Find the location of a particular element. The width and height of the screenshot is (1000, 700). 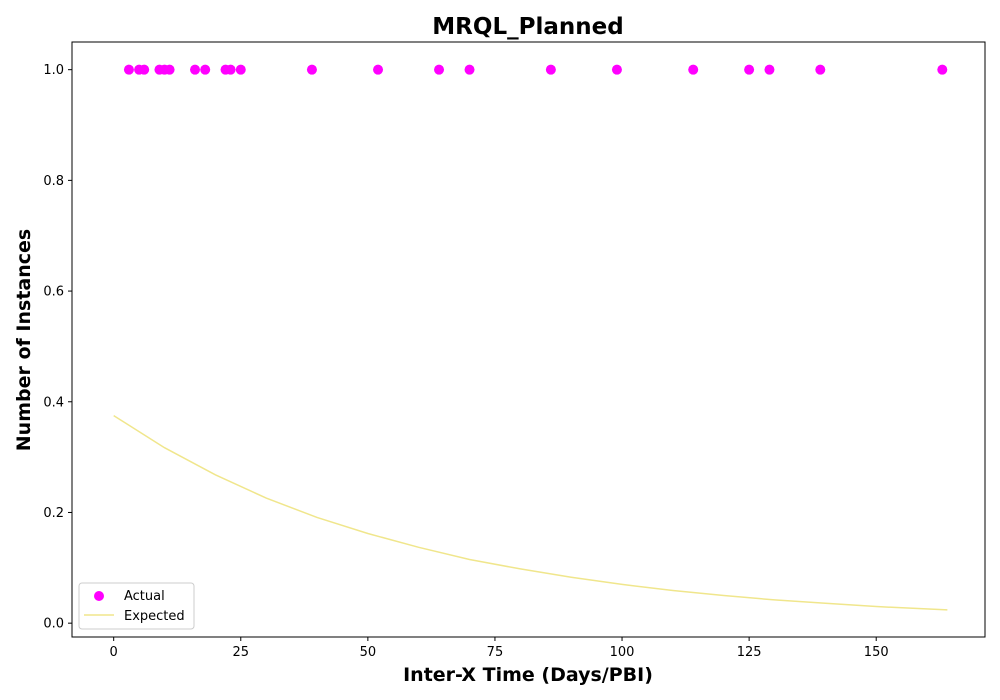

y-axis-title: Number of Instances is located at coordinates (24, 340).